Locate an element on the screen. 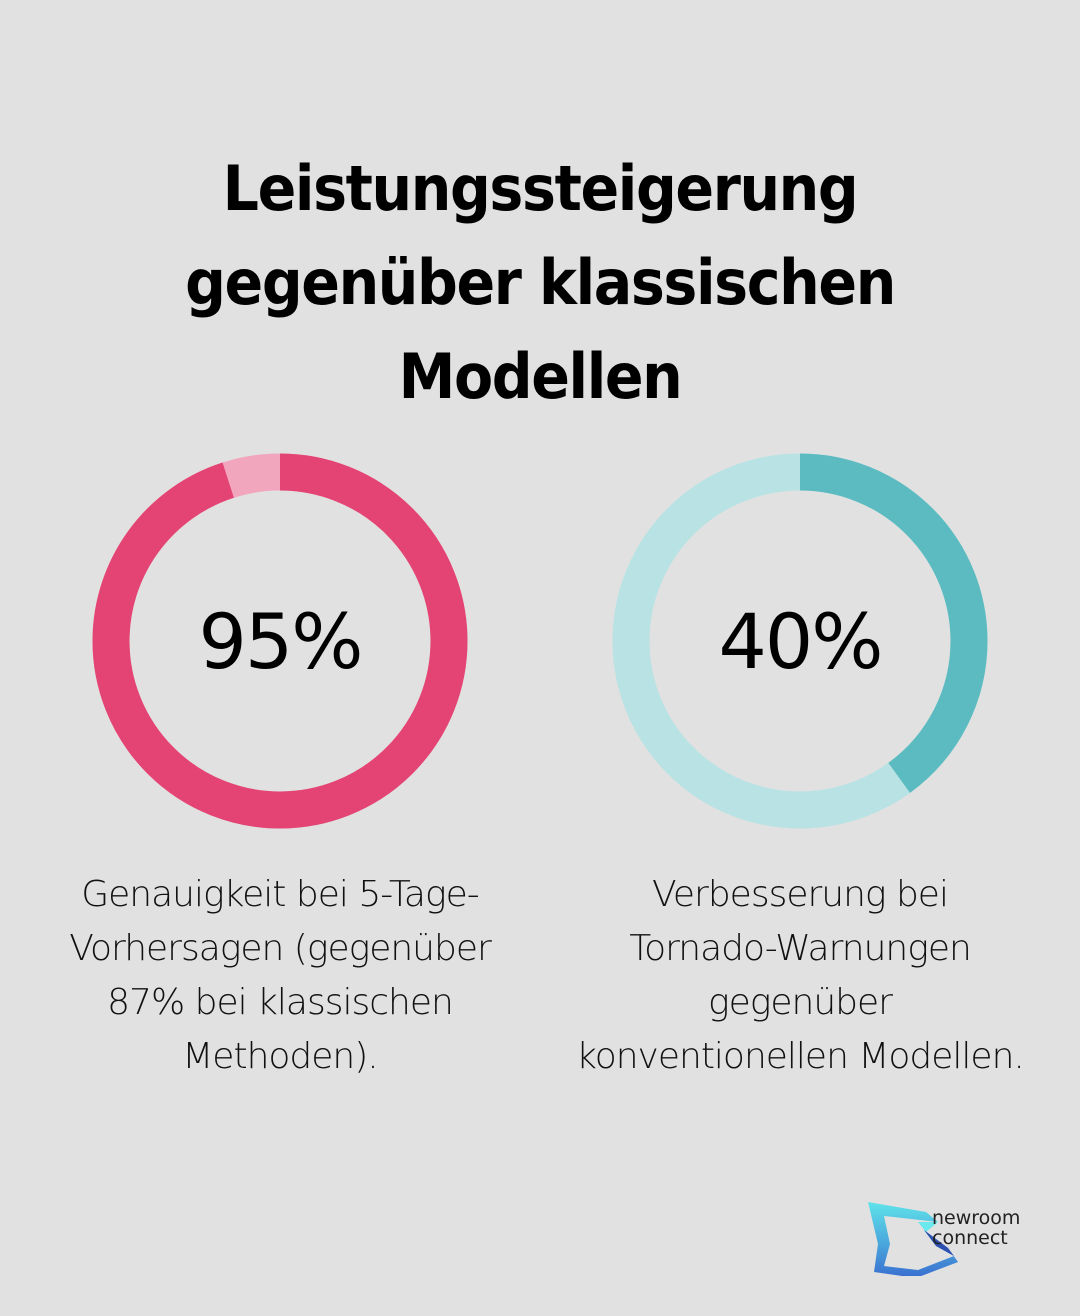 The height and width of the screenshot is (1316, 1080). title-line: gegenüber klassischen is located at coordinates (540, 282).